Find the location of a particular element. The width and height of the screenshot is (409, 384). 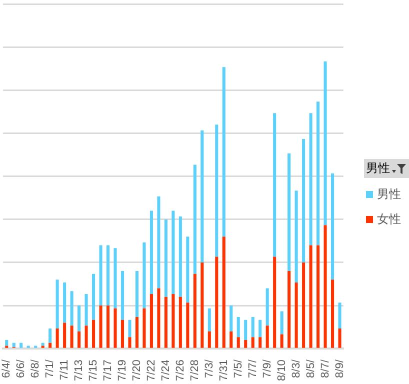

x-tick-label: 8/5/ is located at coordinates (310, 368).